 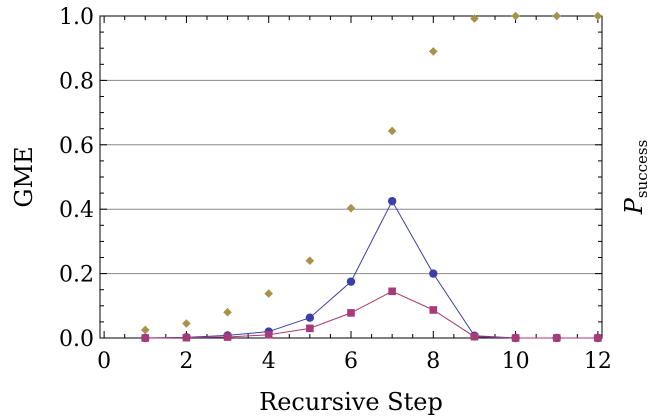 What do you see at coordinates (634, 206) in the screenshot?
I see `right-axis-label-main: P` at bounding box center [634, 206].